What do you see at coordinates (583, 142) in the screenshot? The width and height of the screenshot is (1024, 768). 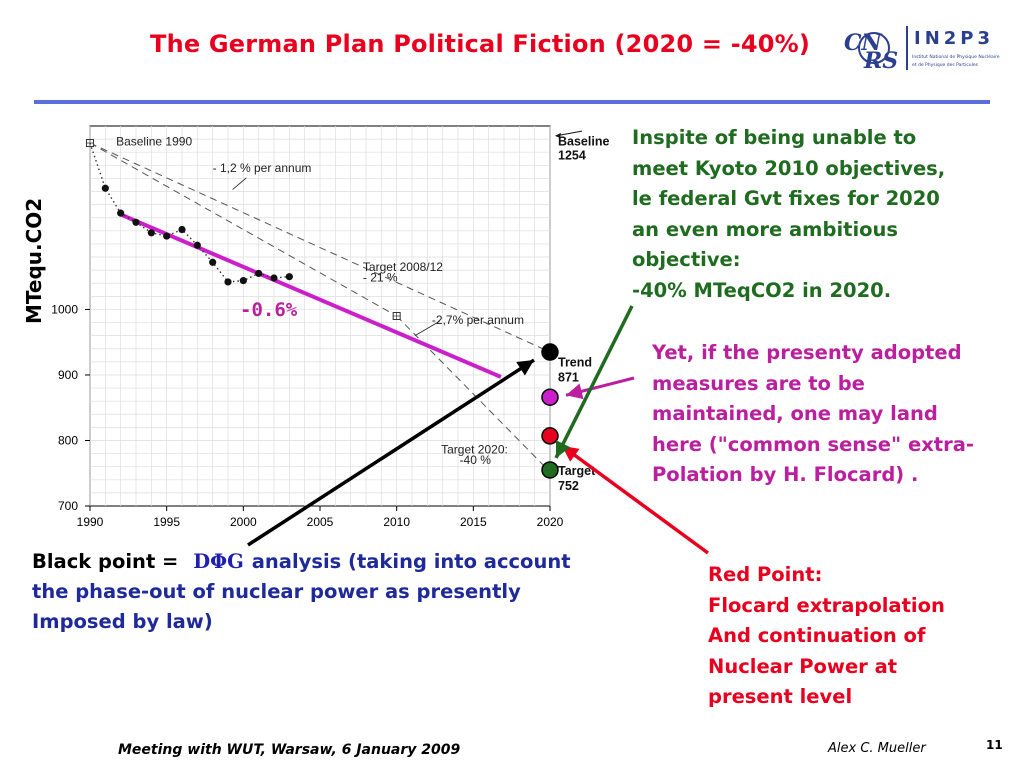 I see `right-label-baseline-a: Baseline` at bounding box center [583, 142].